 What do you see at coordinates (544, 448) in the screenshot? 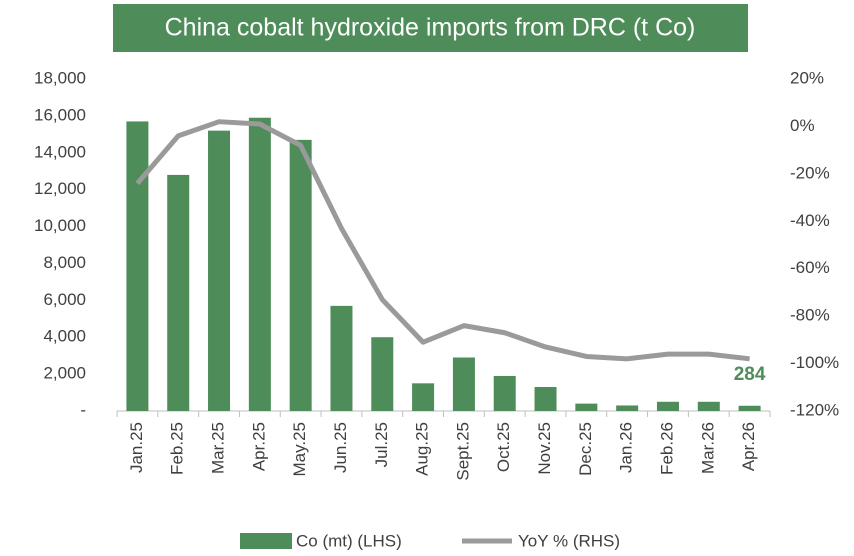
I see `x-tick-label: Nov.25` at bounding box center [544, 448].